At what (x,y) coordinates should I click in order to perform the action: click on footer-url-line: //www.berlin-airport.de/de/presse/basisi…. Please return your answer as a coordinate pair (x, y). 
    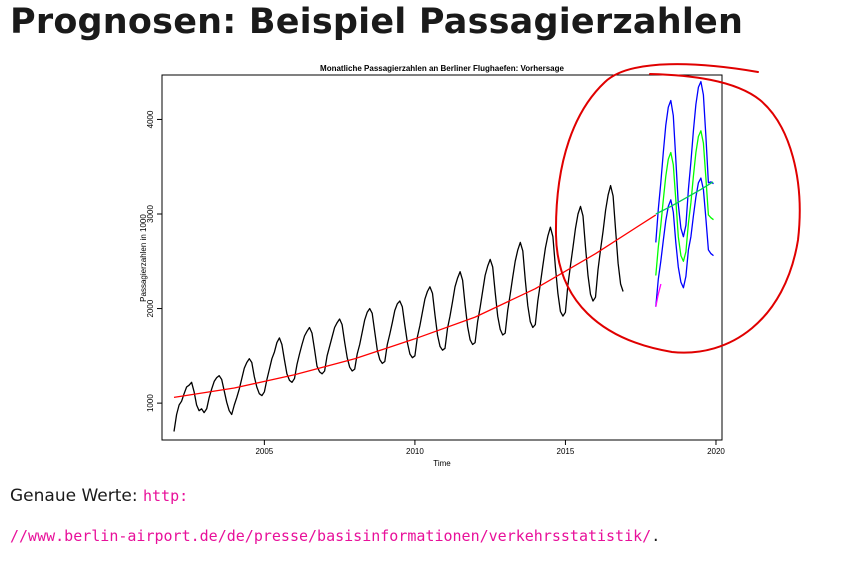
    Looking at the image, I should click on (335, 536).